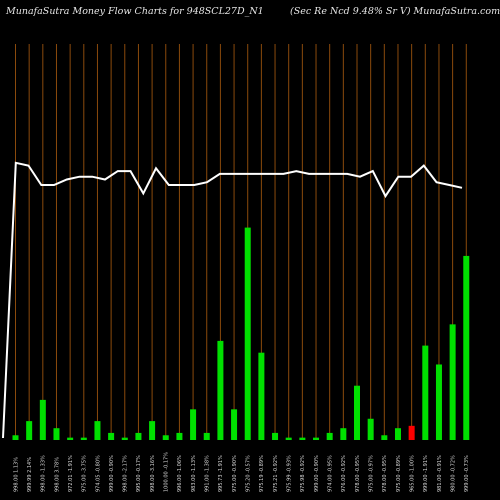 This screenshot has width=500, height=500. Describe the element at coordinates (344, 473) in the screenshot. I see `x-tick-label: 976.00 -0.92%` at that location.